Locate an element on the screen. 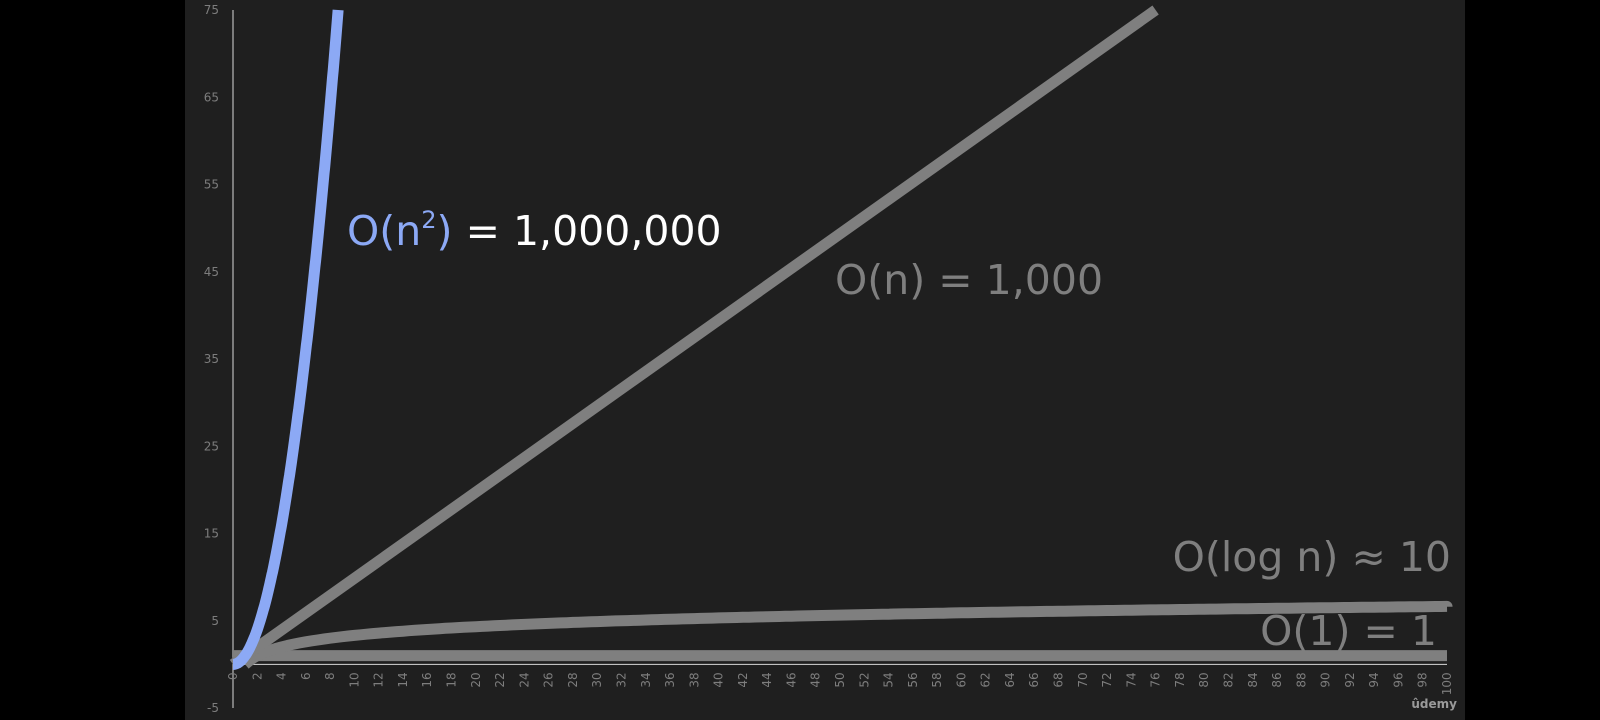 Image resolution: width=1600 pixels, height=720 pixels. x-tick-label: 32 is located at coordinates (621, 679).